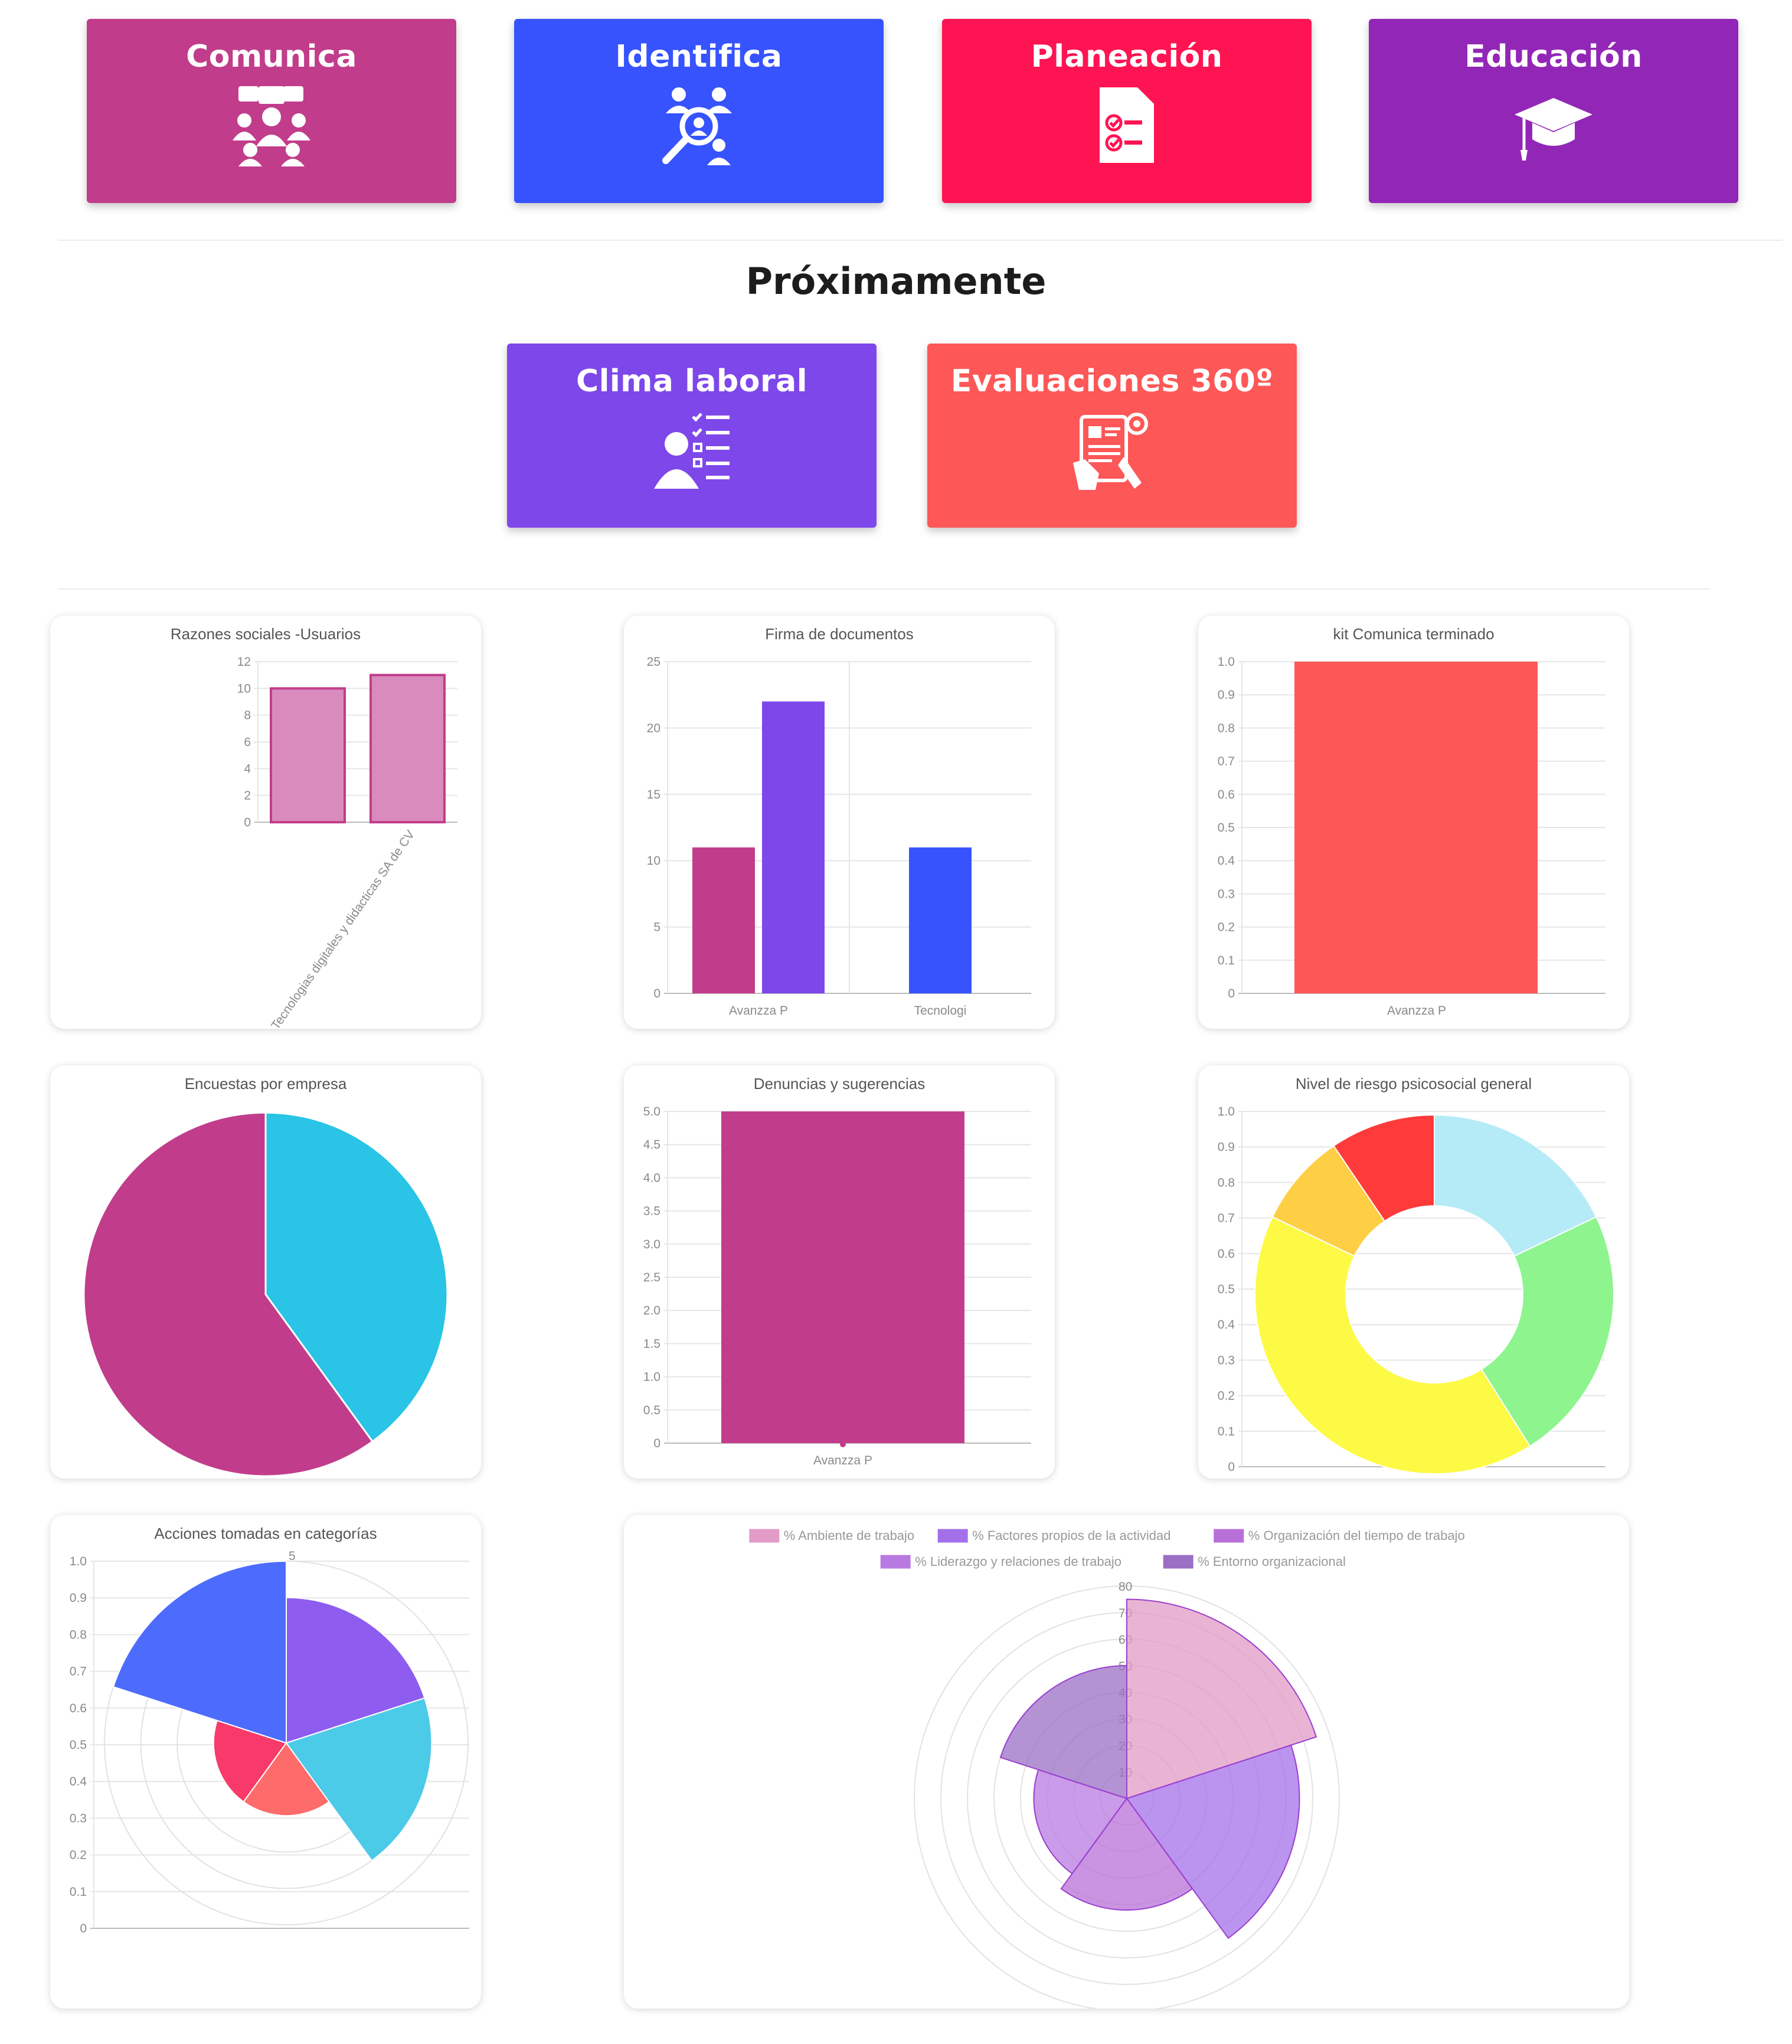 This screenshot has width=1792, height=2044. I want to click on y-tick-label: 15, so click(653, 795).